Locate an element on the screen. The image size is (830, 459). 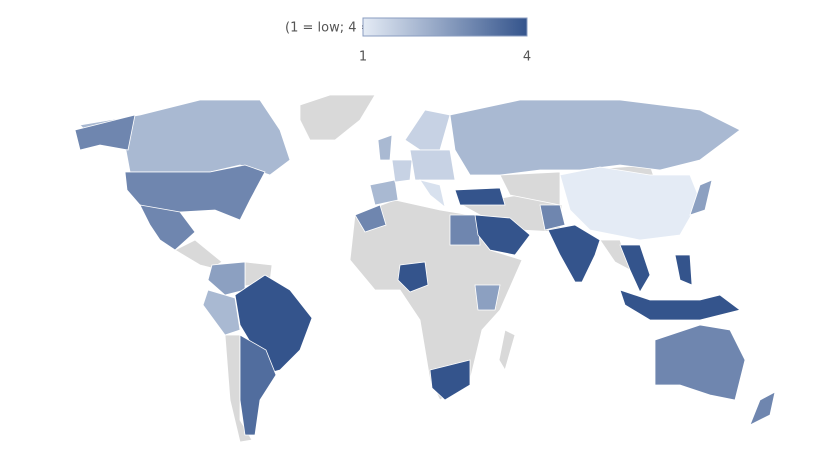
legend-gradient is located at coordinates (445, 27).